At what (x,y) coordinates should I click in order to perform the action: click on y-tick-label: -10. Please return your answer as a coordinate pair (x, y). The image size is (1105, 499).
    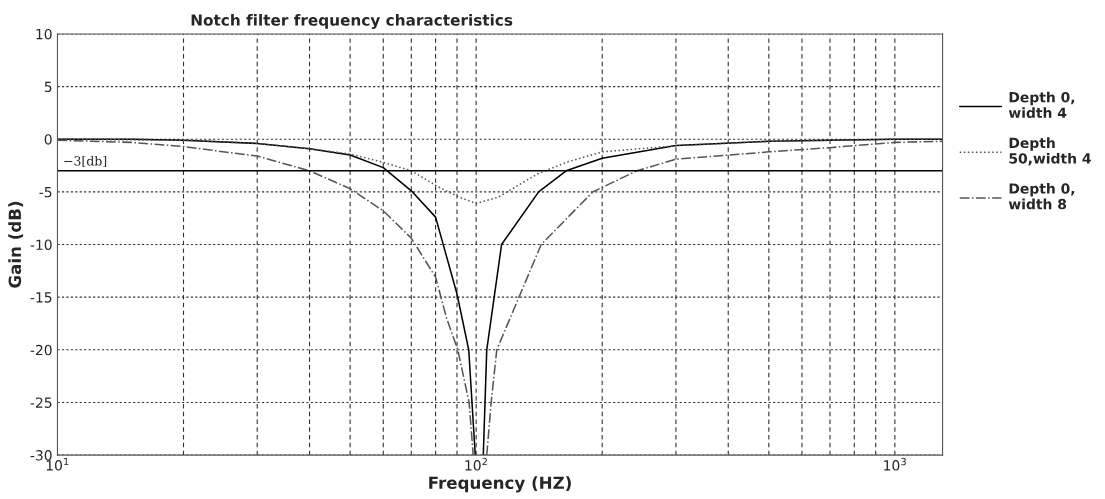
    Looking at the image, I should click on (41, 244).